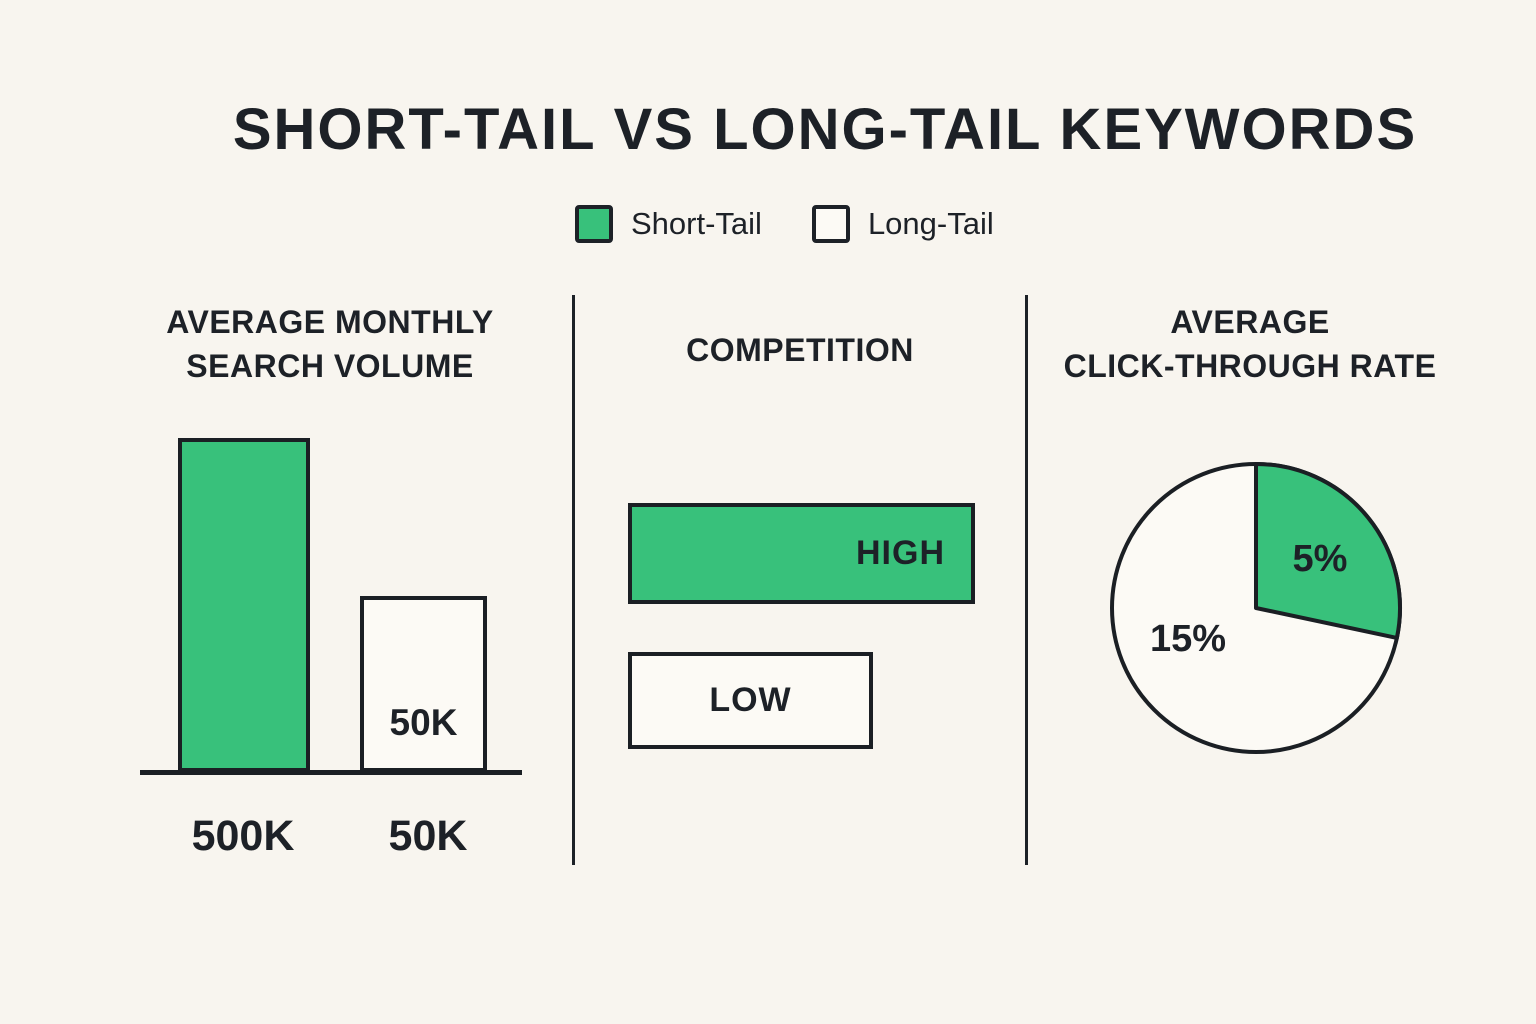  What do you see at coordinates (428, 836) in the screenshot?
I see `bar-long-tail-value-label: 50K` at bounding box center [428, 836].